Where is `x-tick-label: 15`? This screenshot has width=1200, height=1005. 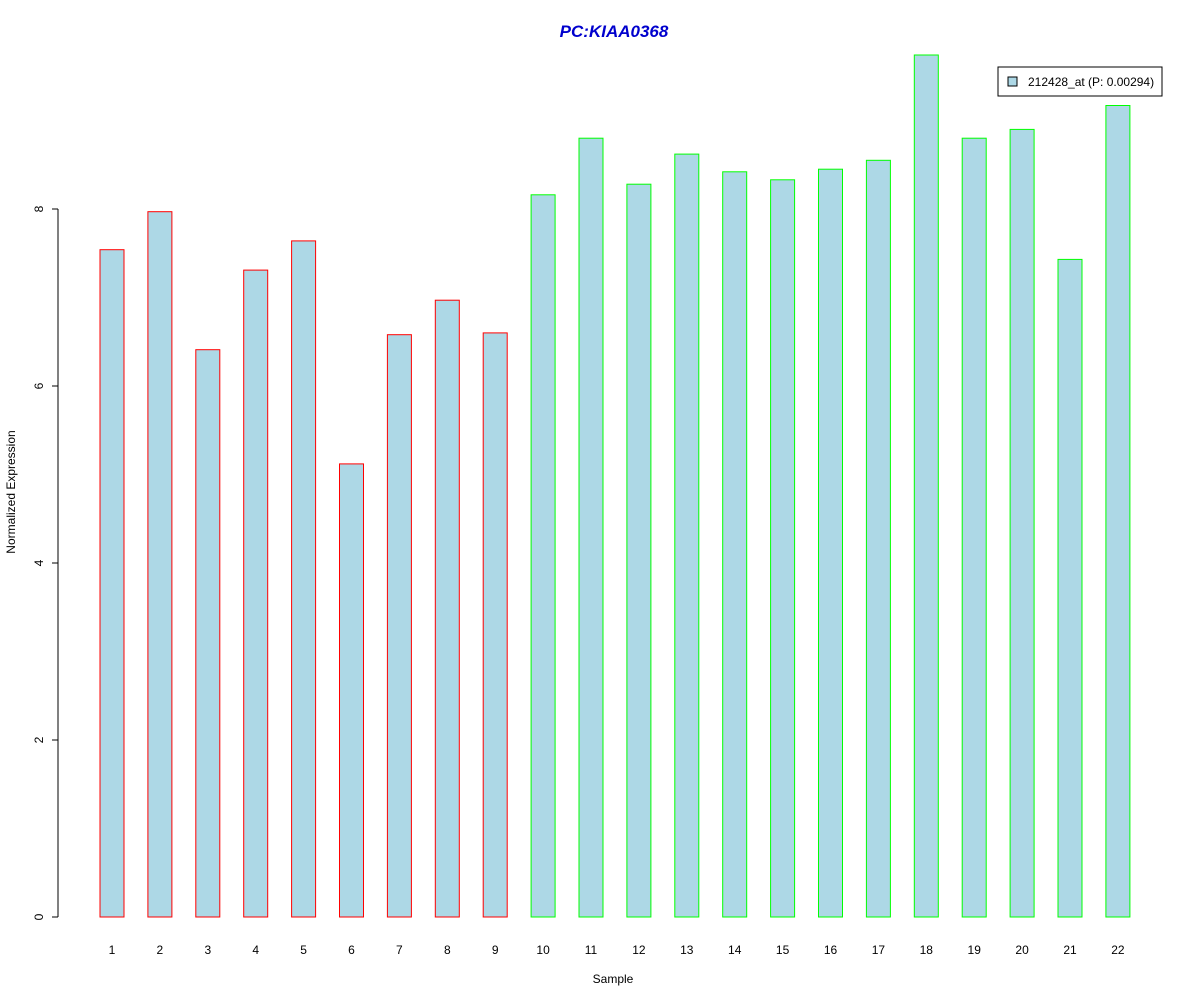 x-tick-label: 15 is located at coordinates (783, 950).